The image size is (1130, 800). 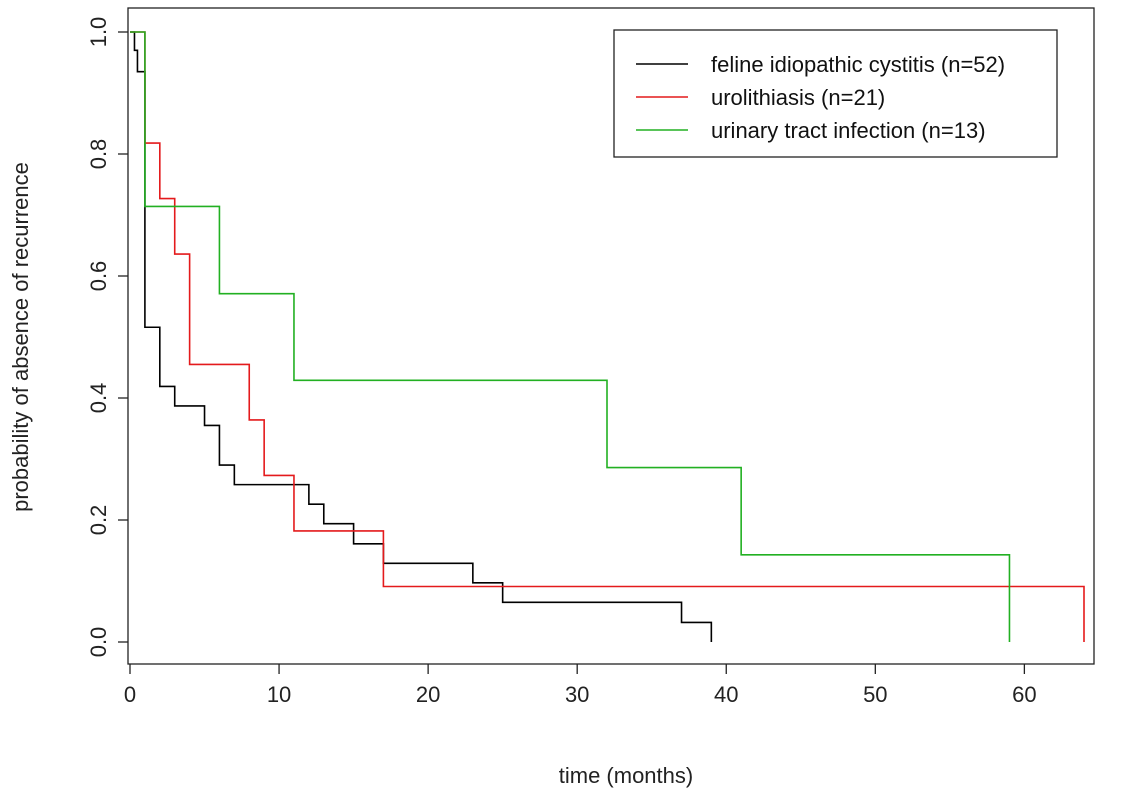 I want to click on y-axis: 0.0 0.2 0.4 0.6 0.8 1.0, so click(x=107, y=337).